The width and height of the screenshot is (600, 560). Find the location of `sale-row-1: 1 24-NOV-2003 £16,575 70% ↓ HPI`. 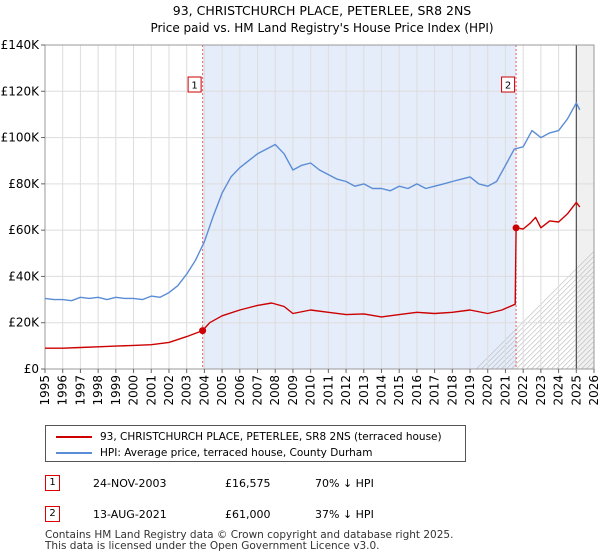

sale-row-1: 1 24-NOV-2003 £16,575 70% ↓ HPI is located at coordinates (315, 484).